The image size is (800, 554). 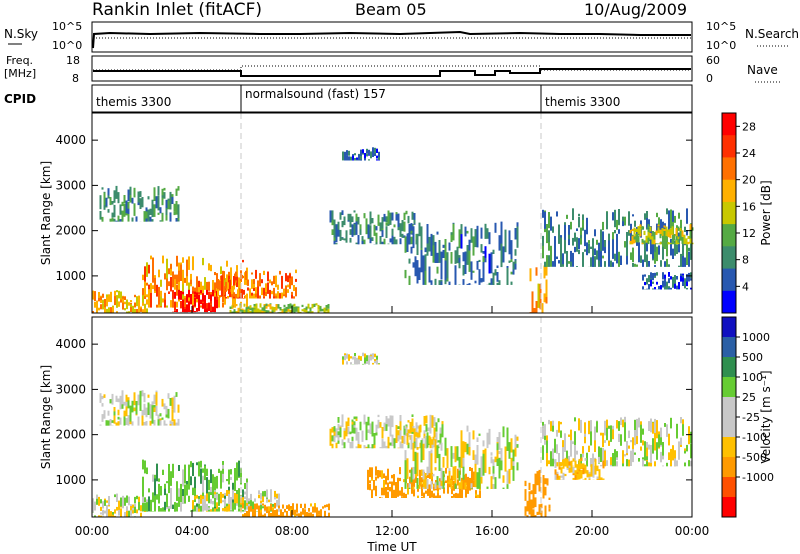 What do you see at coordinates (582, 102) in the screenshot?
I see `cpid-segment-3: themis 3300` at bounding box center [582, 102].